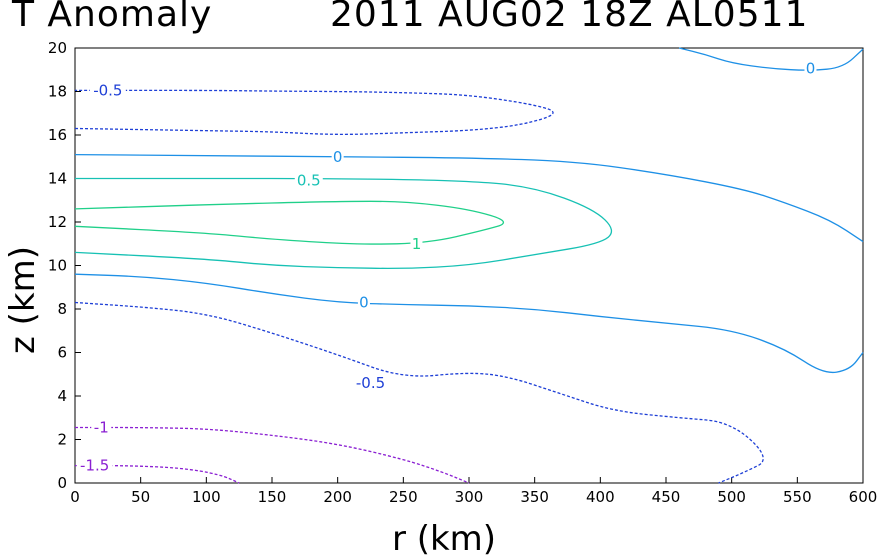  I want to click on x-tick-label: 250, so click(403, 497).